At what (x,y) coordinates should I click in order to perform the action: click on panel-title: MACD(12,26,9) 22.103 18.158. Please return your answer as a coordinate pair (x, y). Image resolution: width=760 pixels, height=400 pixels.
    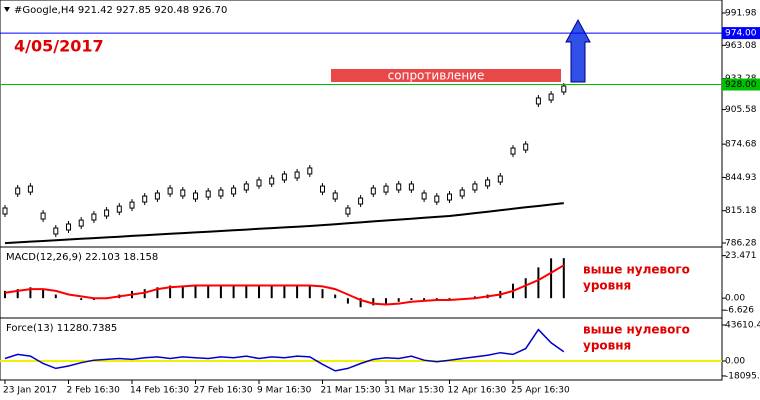
    Looking at the image, I should click on (82, 257).